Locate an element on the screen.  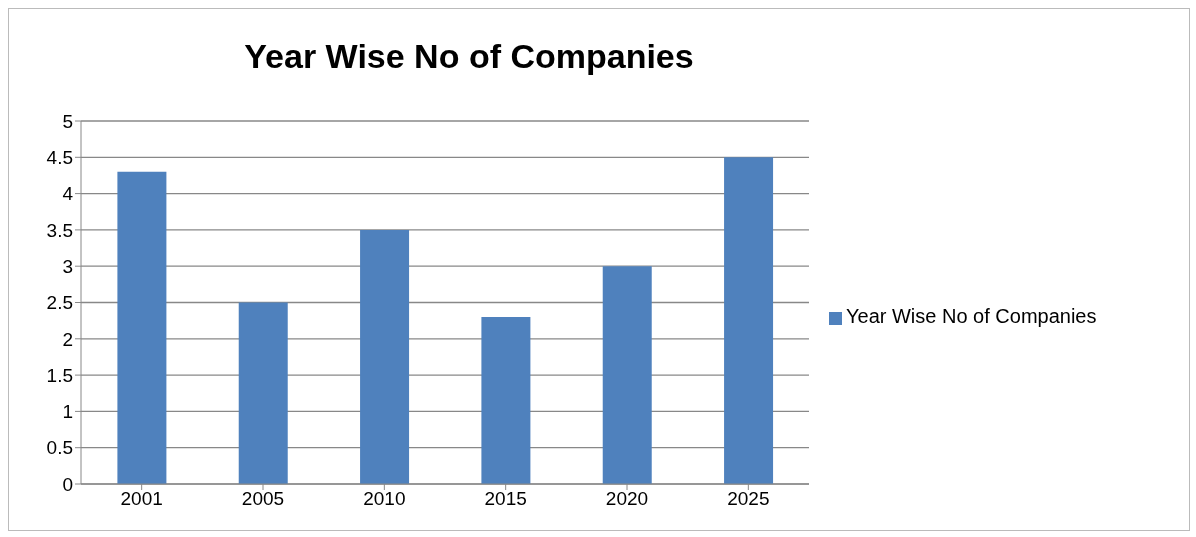
y-tick-label: 0 is located at coordinates (67, 484).